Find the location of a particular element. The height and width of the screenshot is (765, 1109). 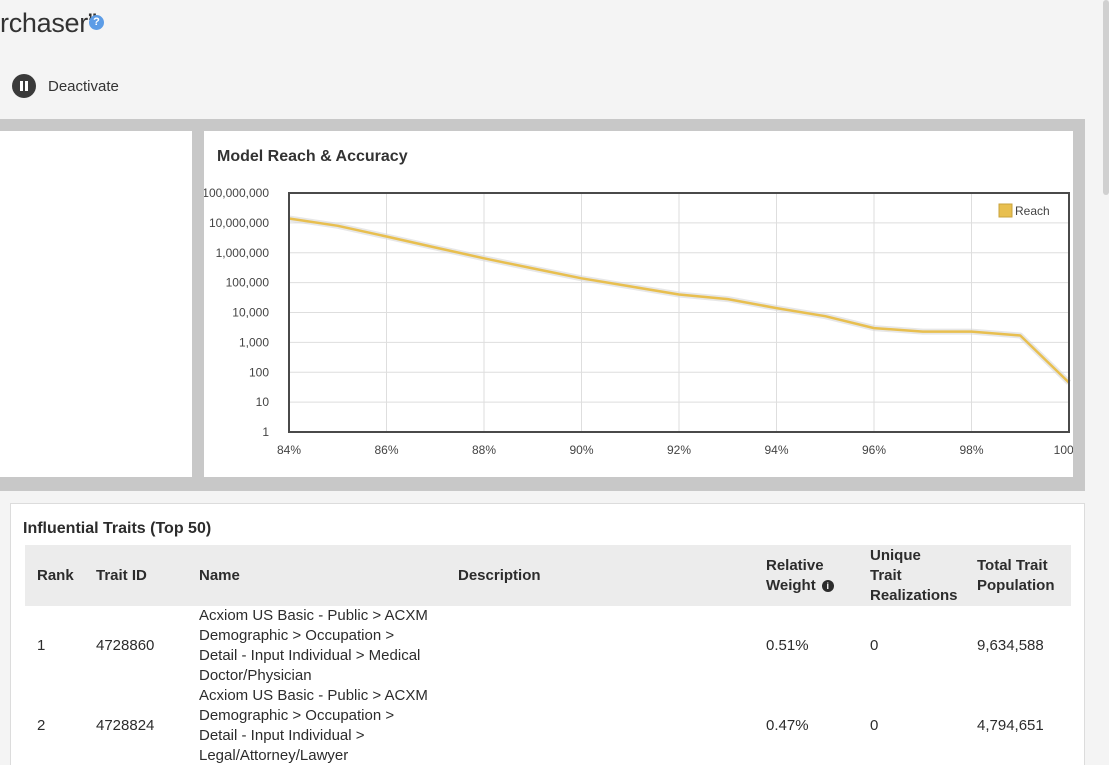

y-tick-label: 1,000 is located at coordinates (254, 342).